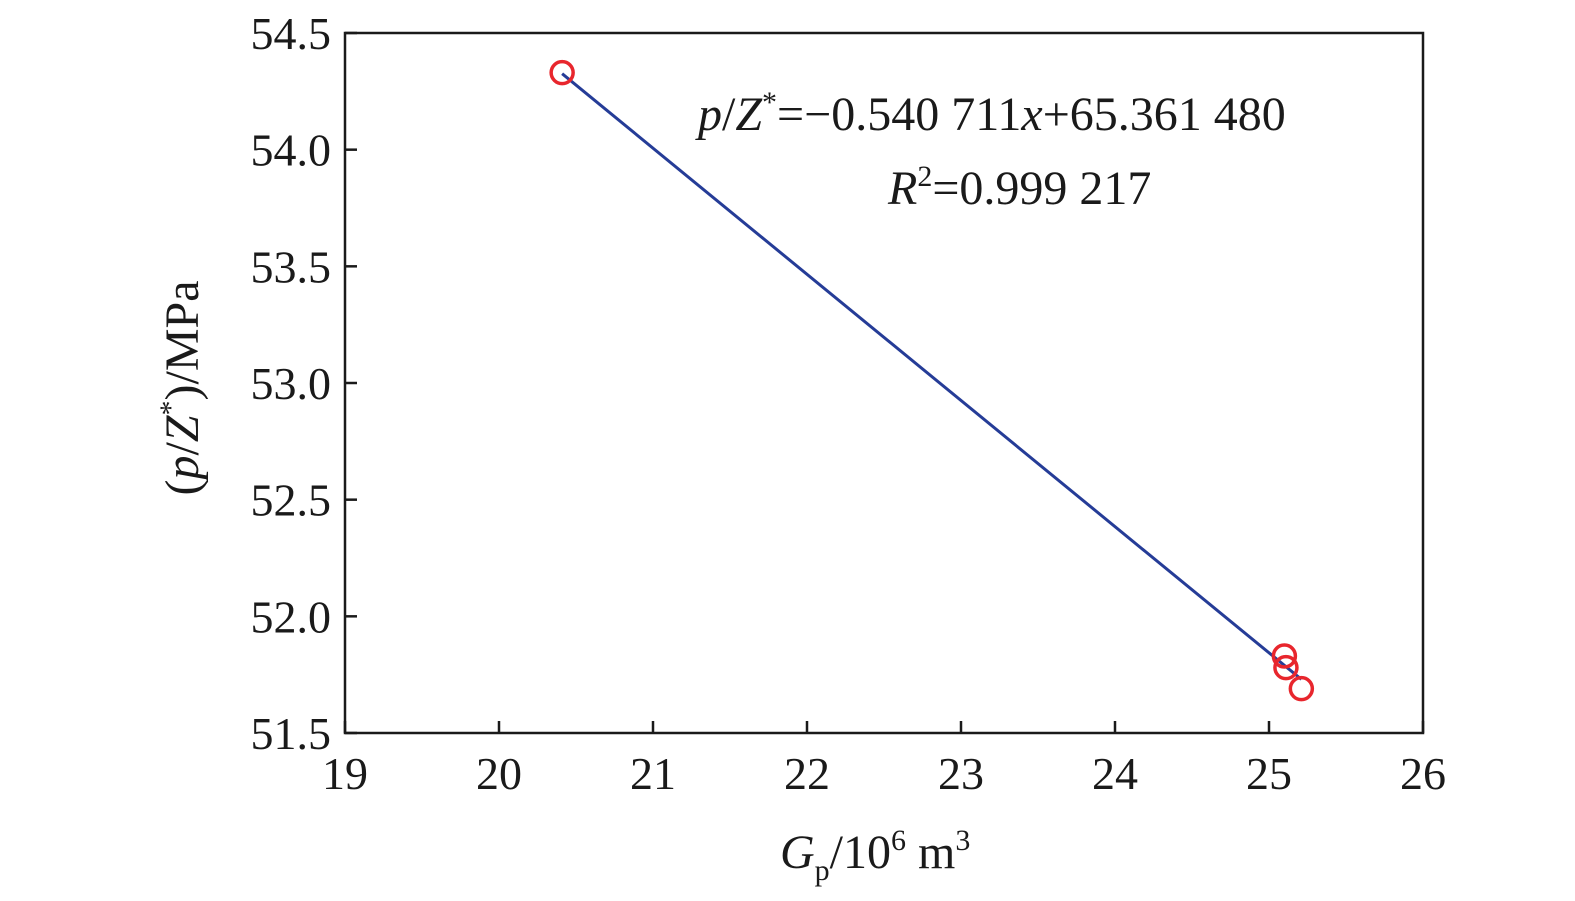 This screenshot has width=1575, height=901. Describe the element at coordinates (181, 387) in the screenshot. I see `y-axis-label: (p/Z*)/MPa` at that location.